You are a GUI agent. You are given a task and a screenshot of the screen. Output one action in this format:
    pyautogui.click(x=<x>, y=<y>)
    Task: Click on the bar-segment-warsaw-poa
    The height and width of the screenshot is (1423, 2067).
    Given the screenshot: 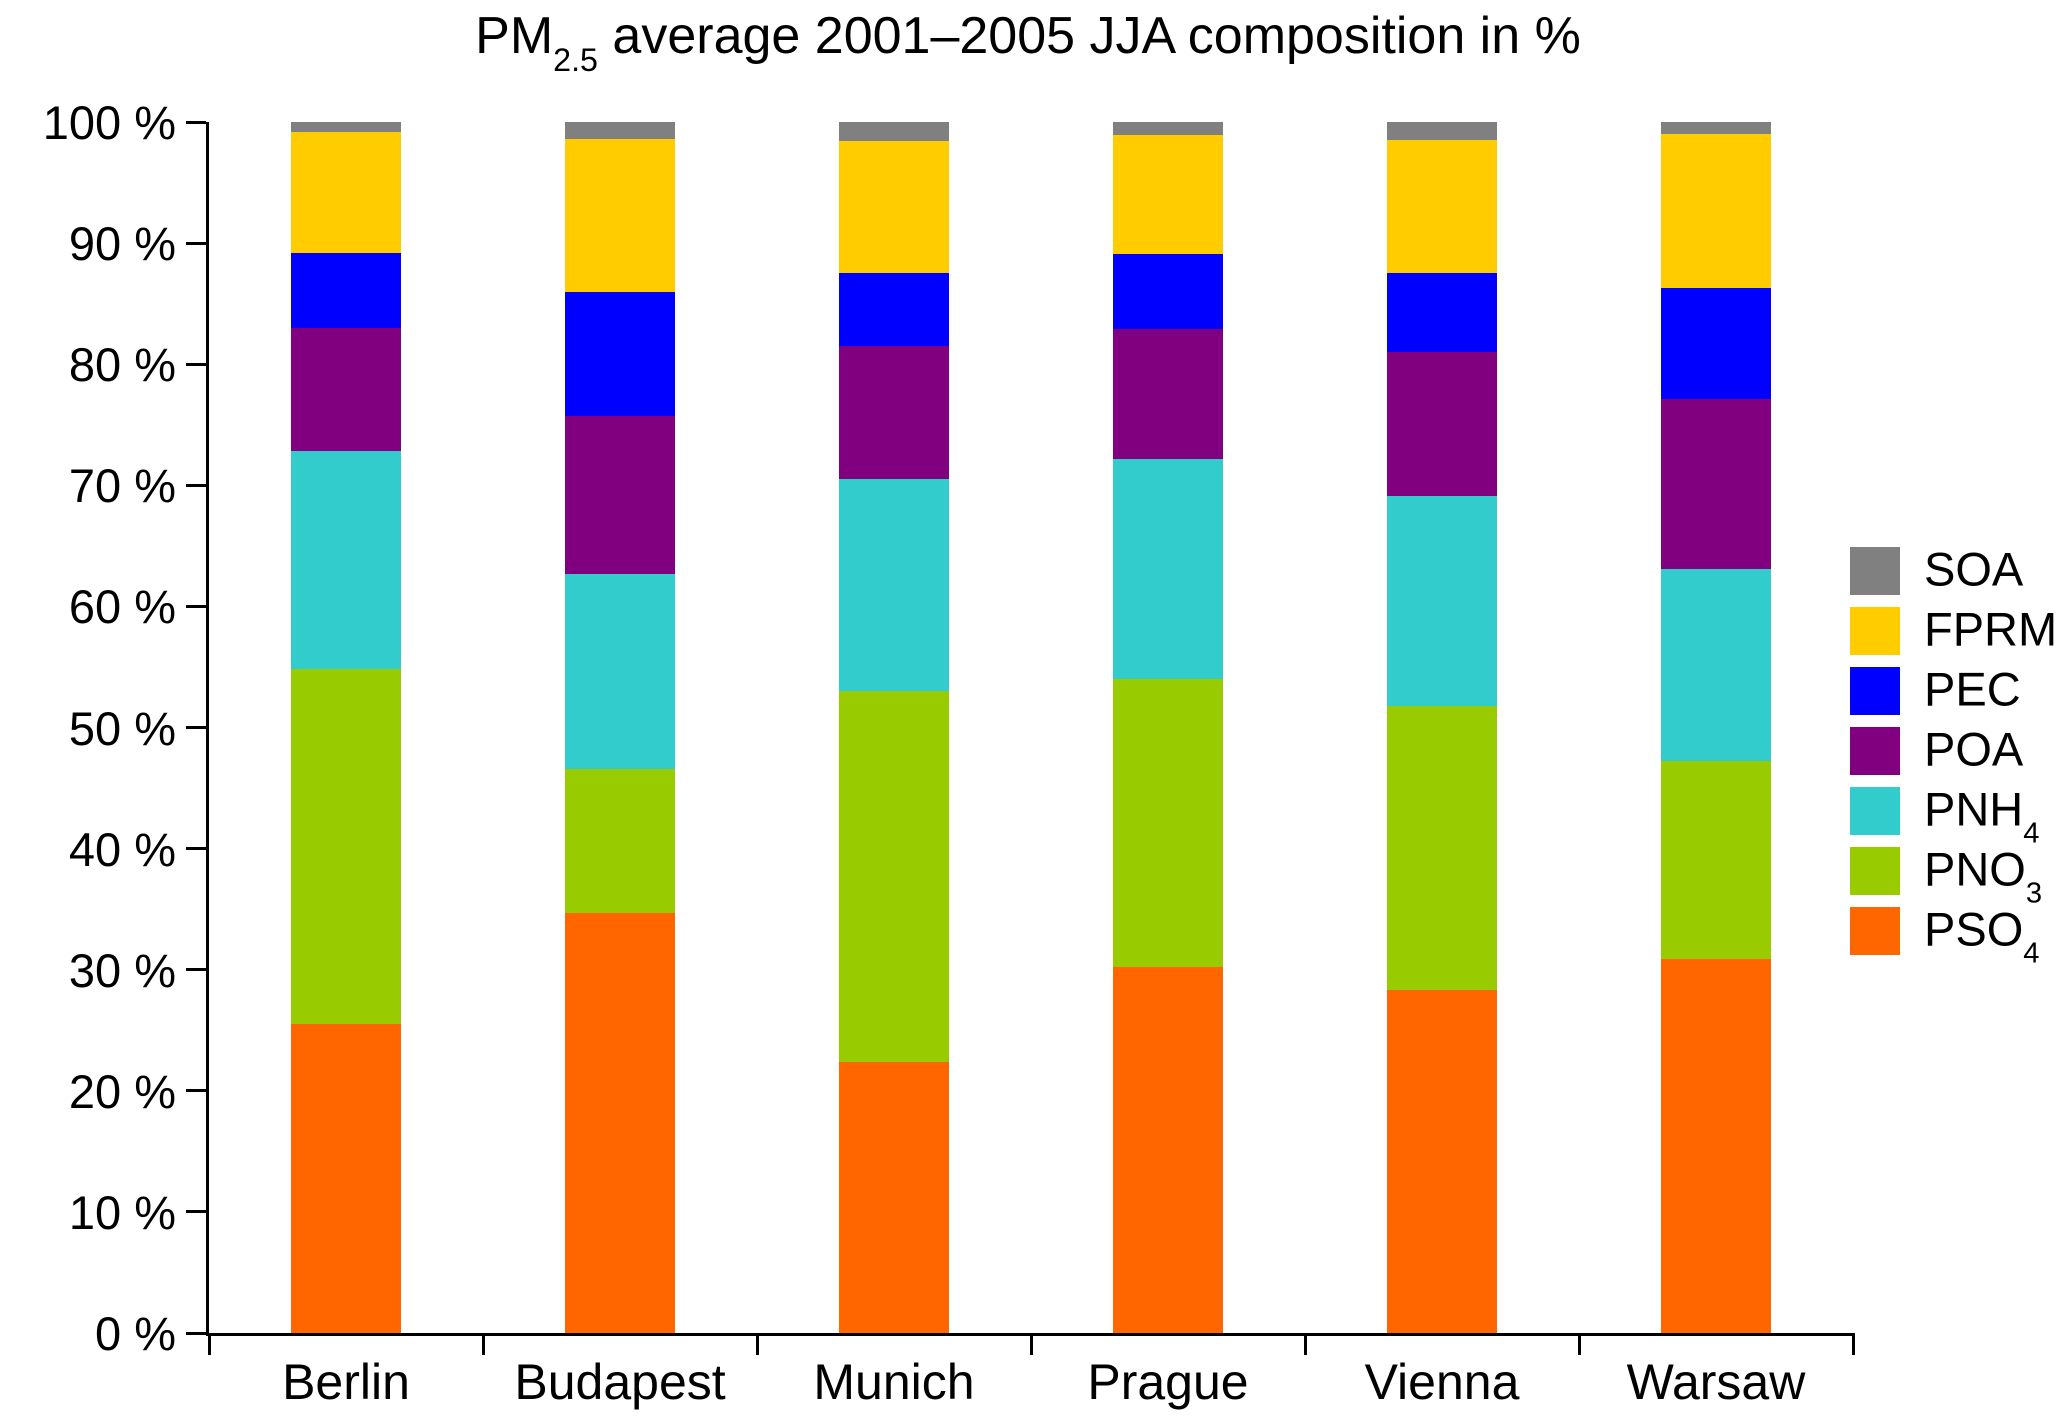 What is the action you would take?
    pyautogui.click(x=1716, y=484)
    